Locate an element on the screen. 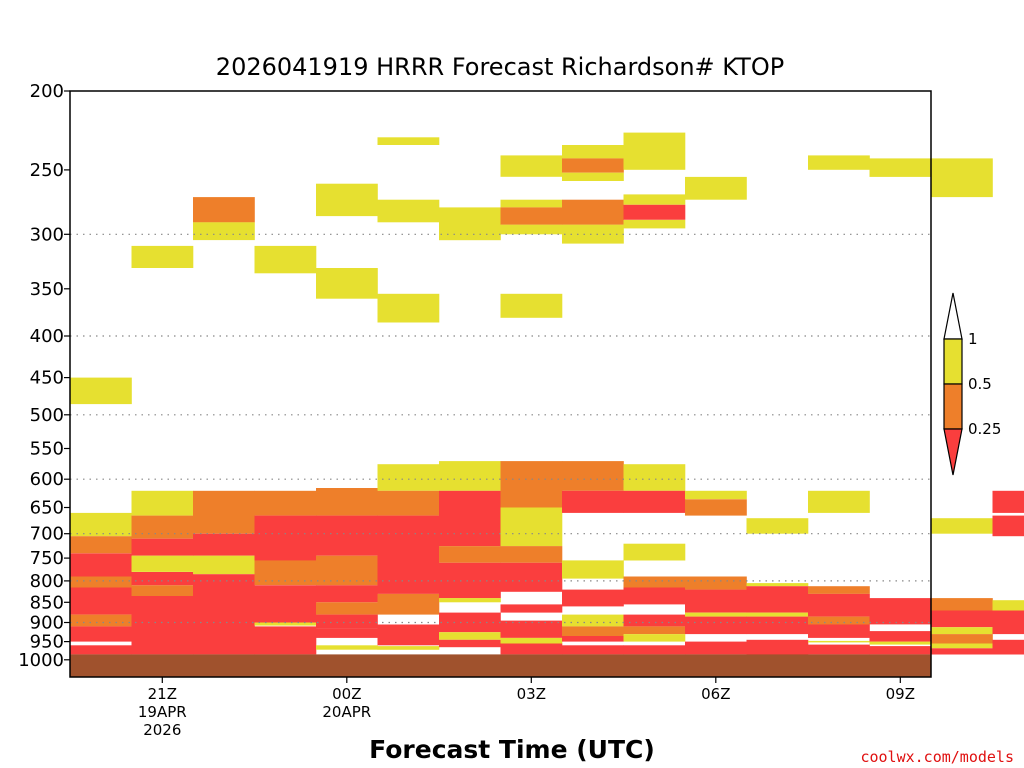 This screenshot has width=1024, height=768. x-tick-label: 2026 is located at coordinates (162, 730).